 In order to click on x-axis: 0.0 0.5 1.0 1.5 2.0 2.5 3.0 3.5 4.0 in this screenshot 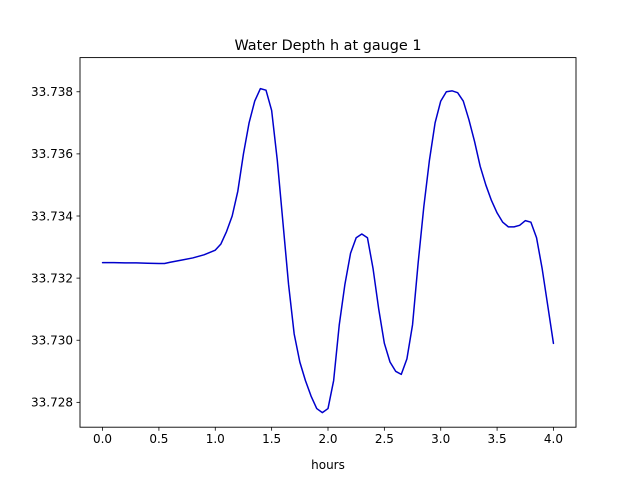, I will do `click(328, 436)`.